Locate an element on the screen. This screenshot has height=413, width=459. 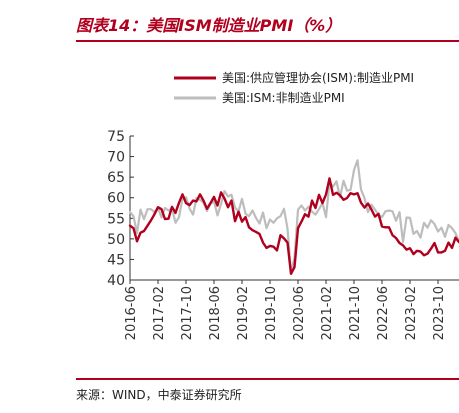
source-note: 来源：WIND，中泰证券研究所 is located at coordinates (159, 395).